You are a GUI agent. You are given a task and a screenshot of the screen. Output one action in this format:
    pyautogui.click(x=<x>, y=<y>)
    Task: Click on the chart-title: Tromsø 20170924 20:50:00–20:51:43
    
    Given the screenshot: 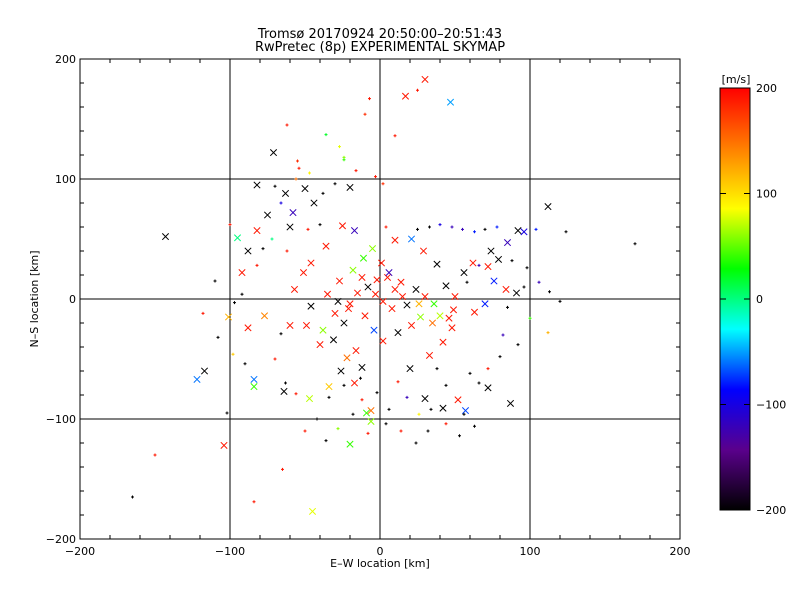 What is the action you would take?
    pyautogui.click(x=379, y=34)
    